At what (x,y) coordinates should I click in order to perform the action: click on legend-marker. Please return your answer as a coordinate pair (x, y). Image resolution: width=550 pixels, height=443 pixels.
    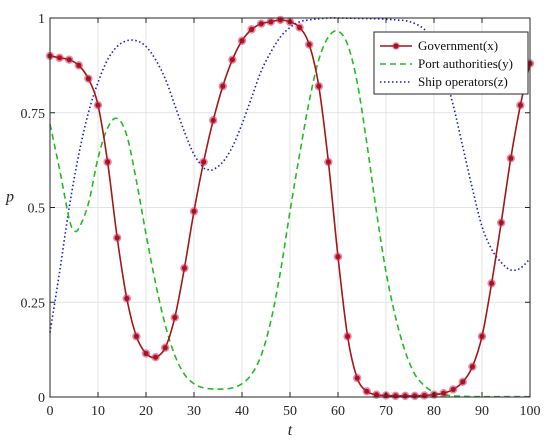
    Looking at the image, I should click on (396, 46).